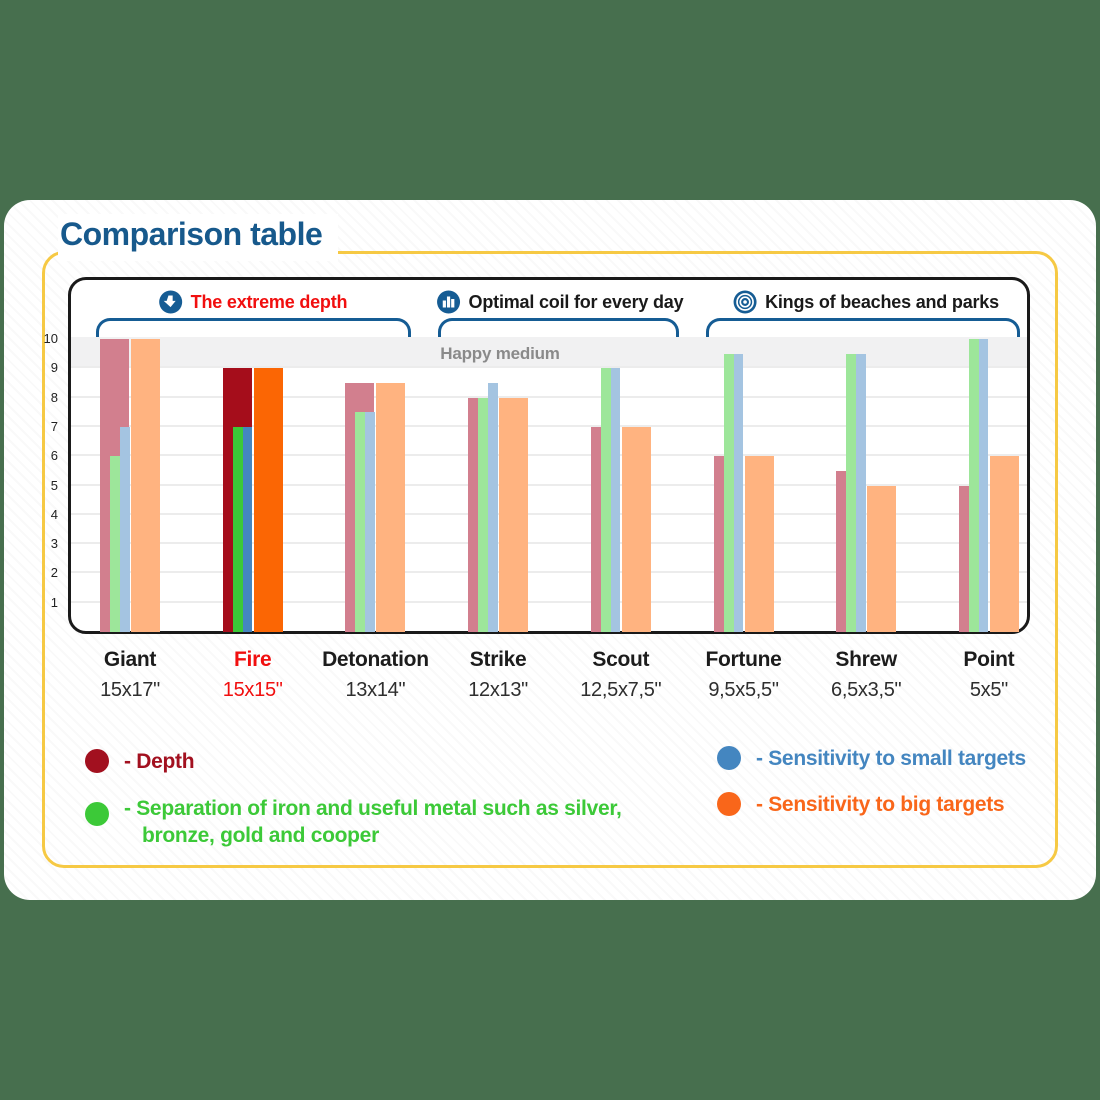 The width and height of the screenshot is (1100, 1100). I want to click on y-axis-tick-label: 3, so click(54, 544).